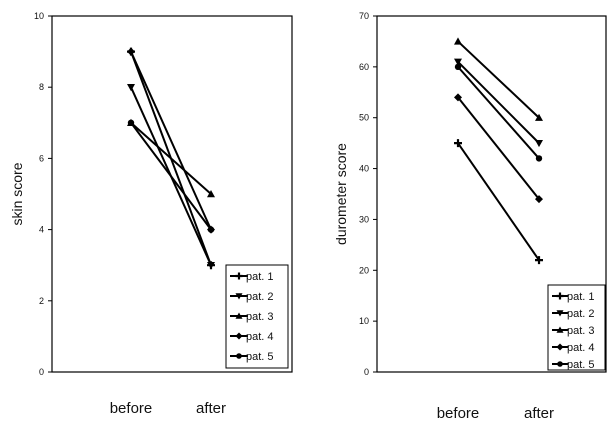 The height and width of the screenshot is (428, 613). What do you see at coordinates (364, 118) in the screenshot?
I see `y-tick-label: 50` at bounding box center [364, 118].